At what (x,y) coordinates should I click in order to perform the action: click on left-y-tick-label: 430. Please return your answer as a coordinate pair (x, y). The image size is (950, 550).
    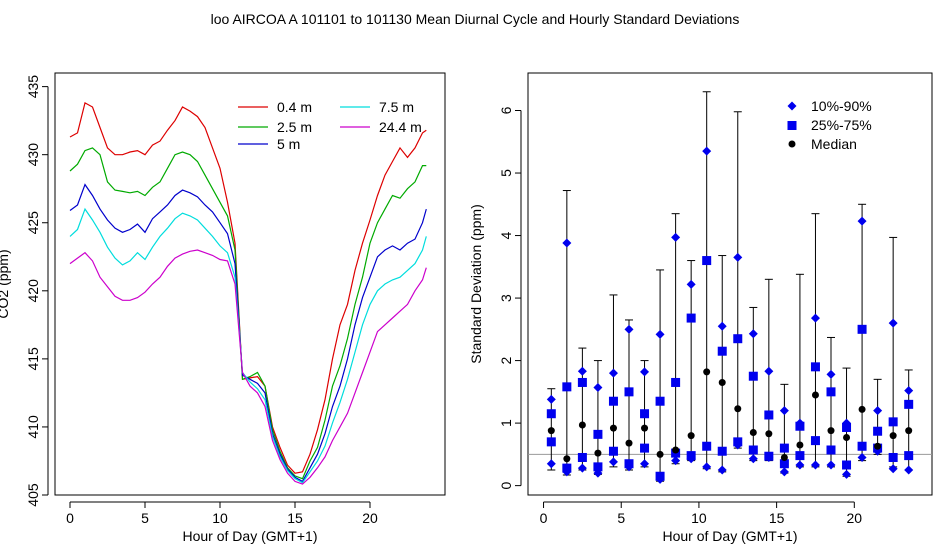
    Looking at the image, I should click on (33, 155).